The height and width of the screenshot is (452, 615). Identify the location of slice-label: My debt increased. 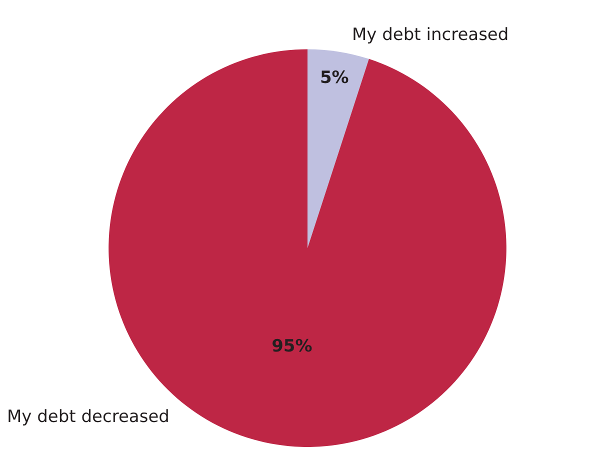
(430, 35).